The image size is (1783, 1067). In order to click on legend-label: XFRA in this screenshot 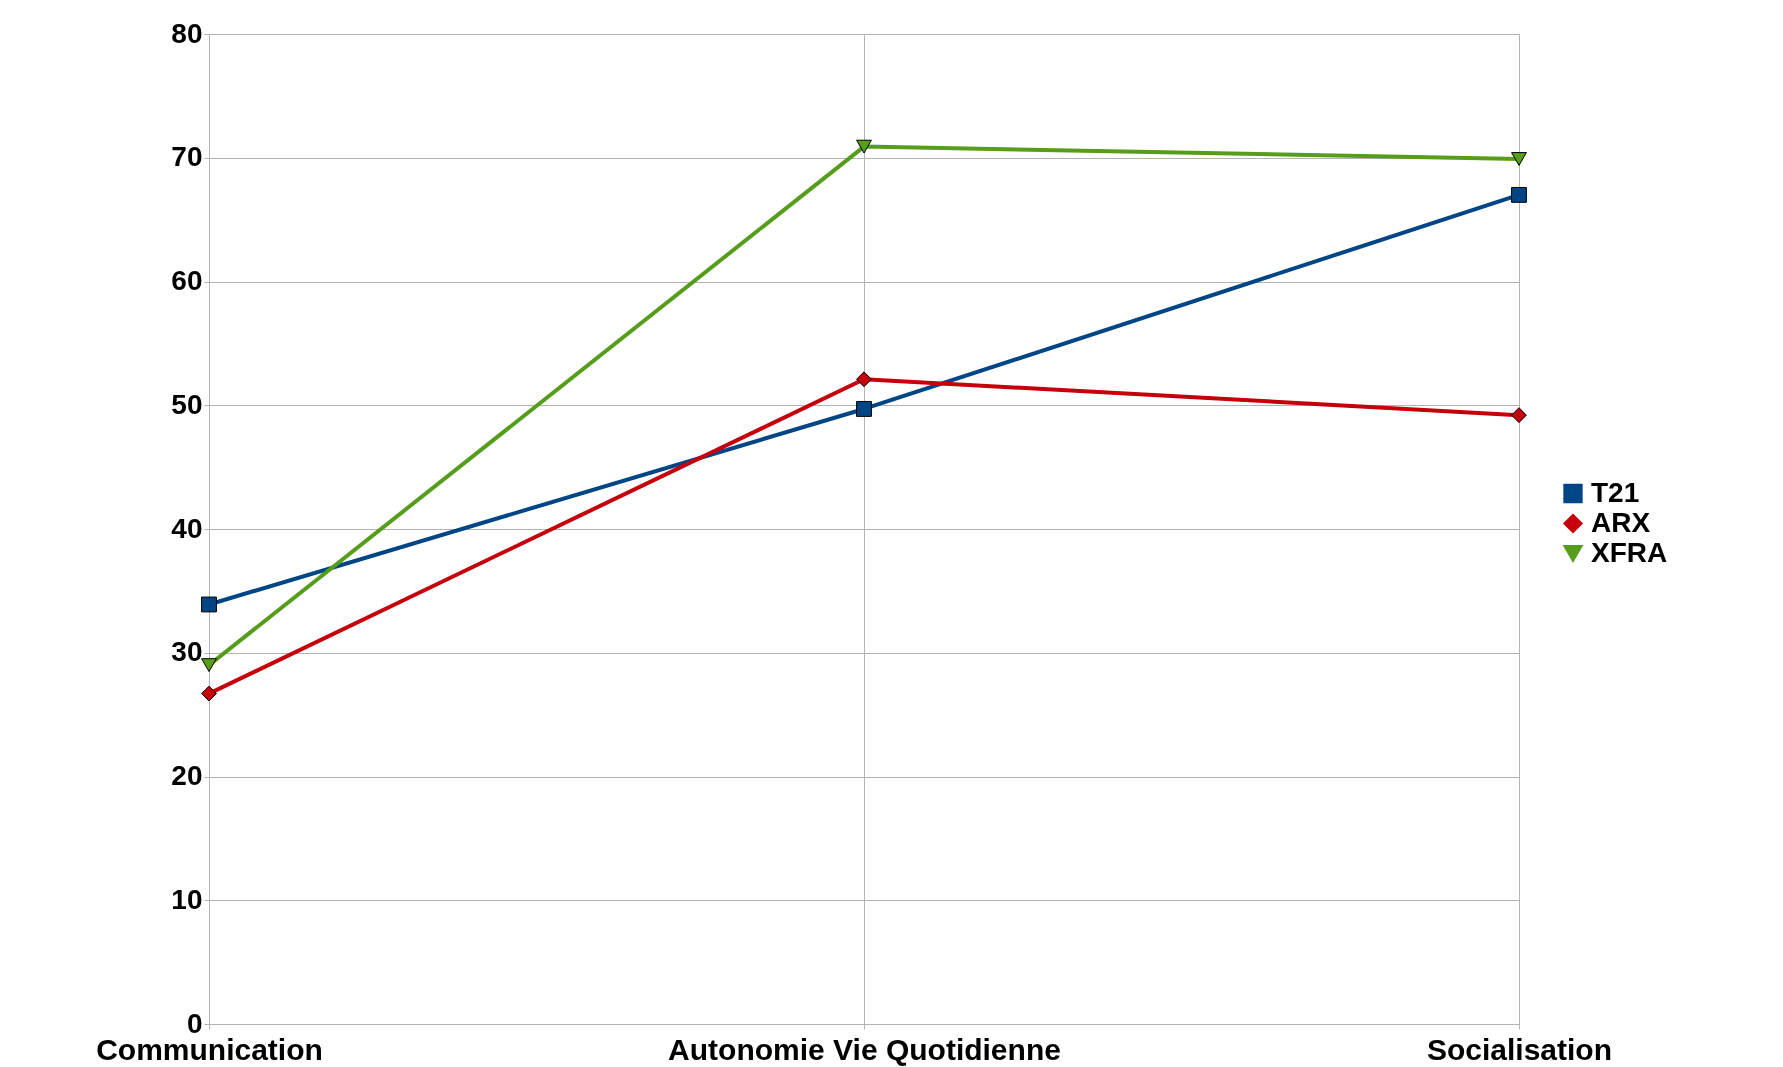, I will do `click(1629, 552)`.